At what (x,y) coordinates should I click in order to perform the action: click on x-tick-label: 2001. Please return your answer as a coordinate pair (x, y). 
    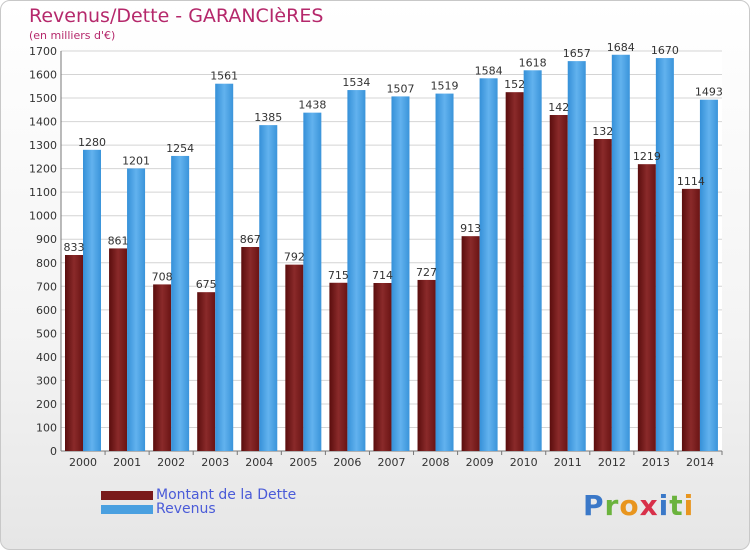
    Looking at the image, I should click on (127, 462).